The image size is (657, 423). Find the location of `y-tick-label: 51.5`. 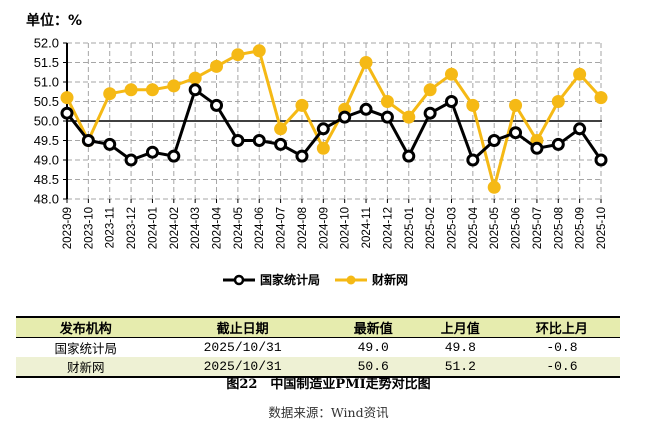

y-tick-label: 51.5 is located at coordinates (46, 62).